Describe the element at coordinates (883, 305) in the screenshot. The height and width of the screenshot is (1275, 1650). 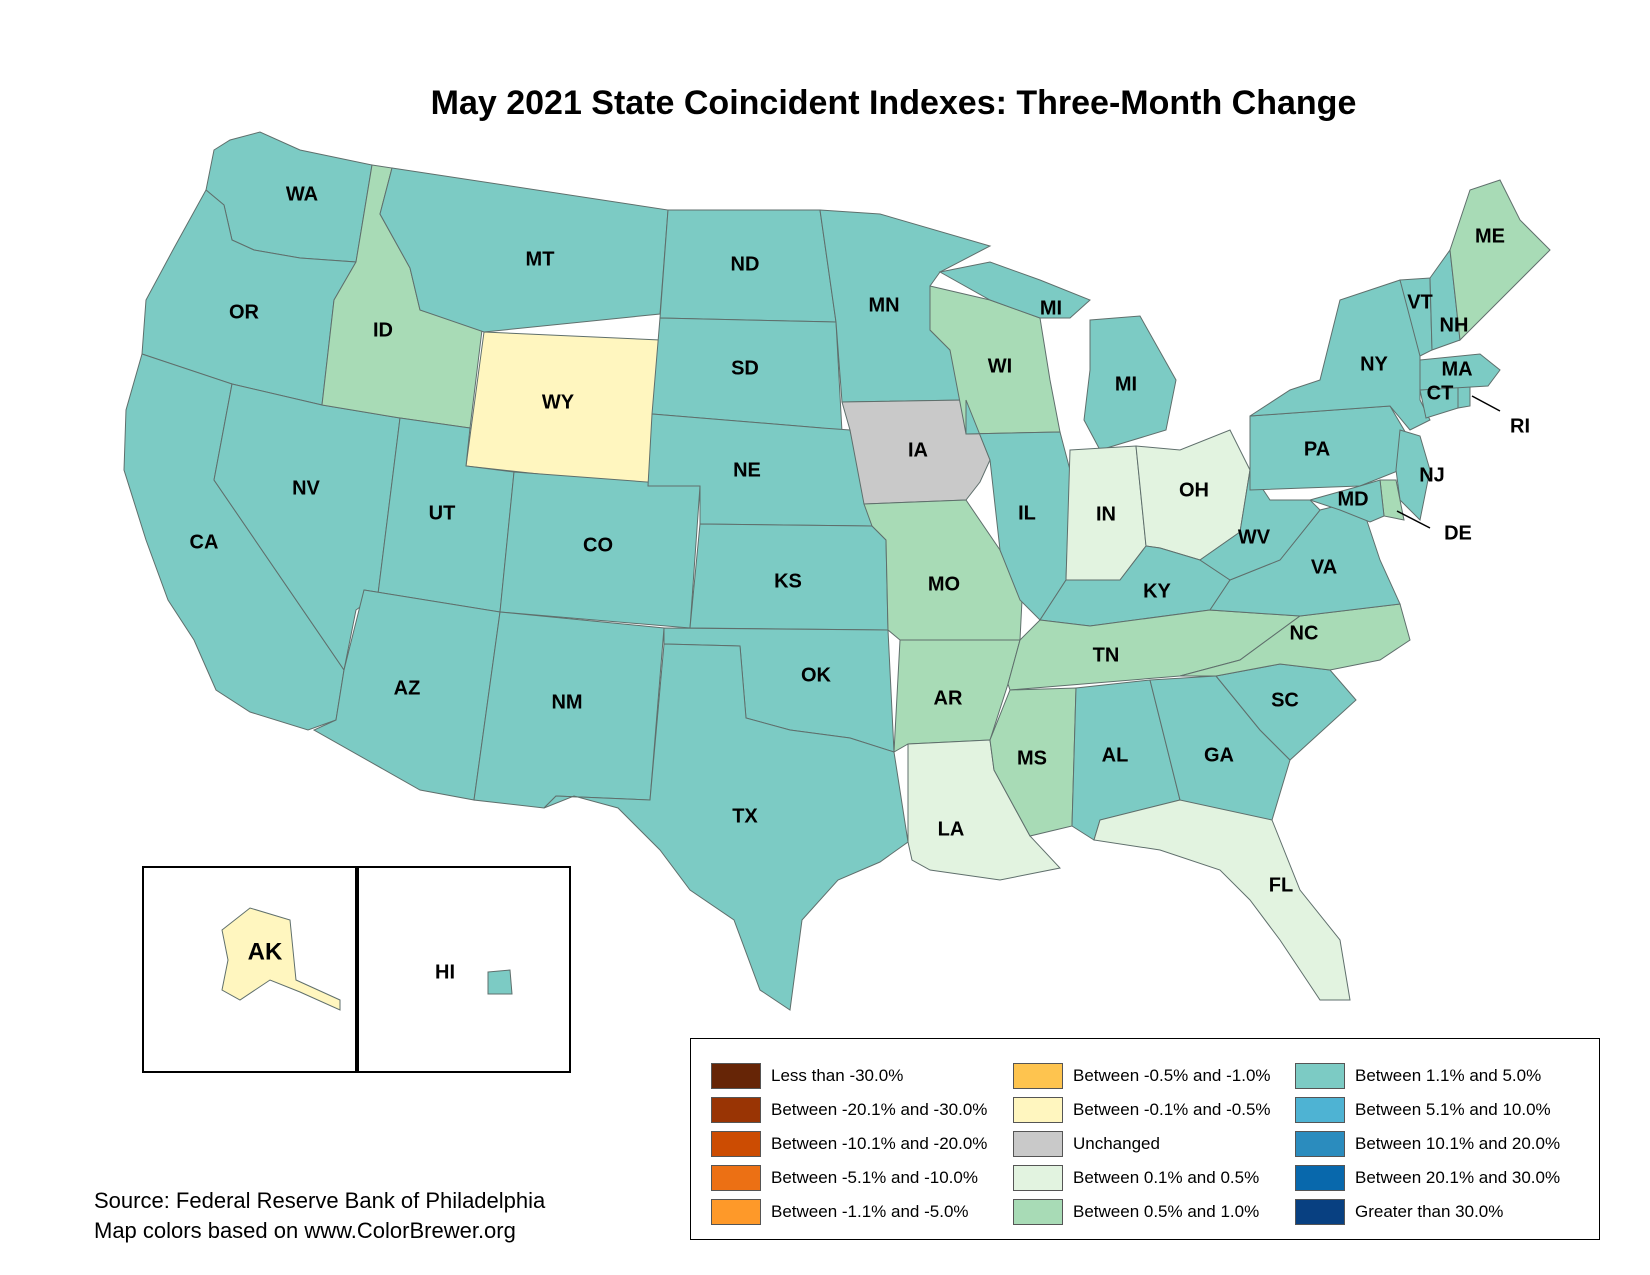
I see `state-label-mn: MN` at that location.